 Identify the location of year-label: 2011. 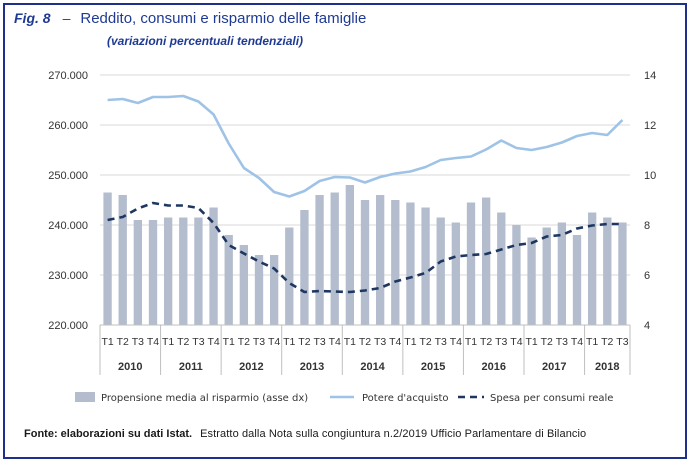
(191, 367).